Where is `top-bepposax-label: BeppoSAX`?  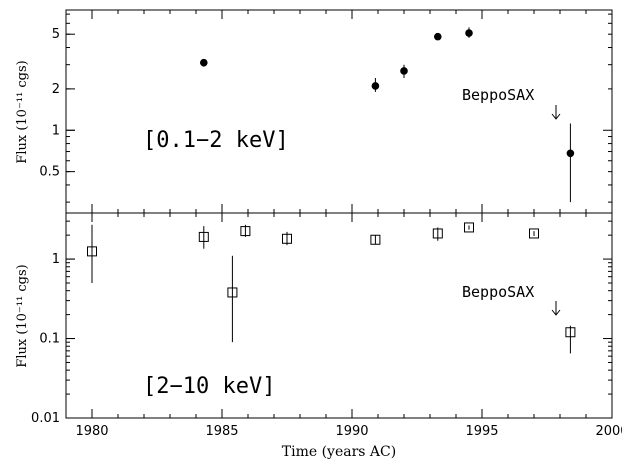
top-bepposax-label: BeppoSAX is located at coordinates (498, 95).